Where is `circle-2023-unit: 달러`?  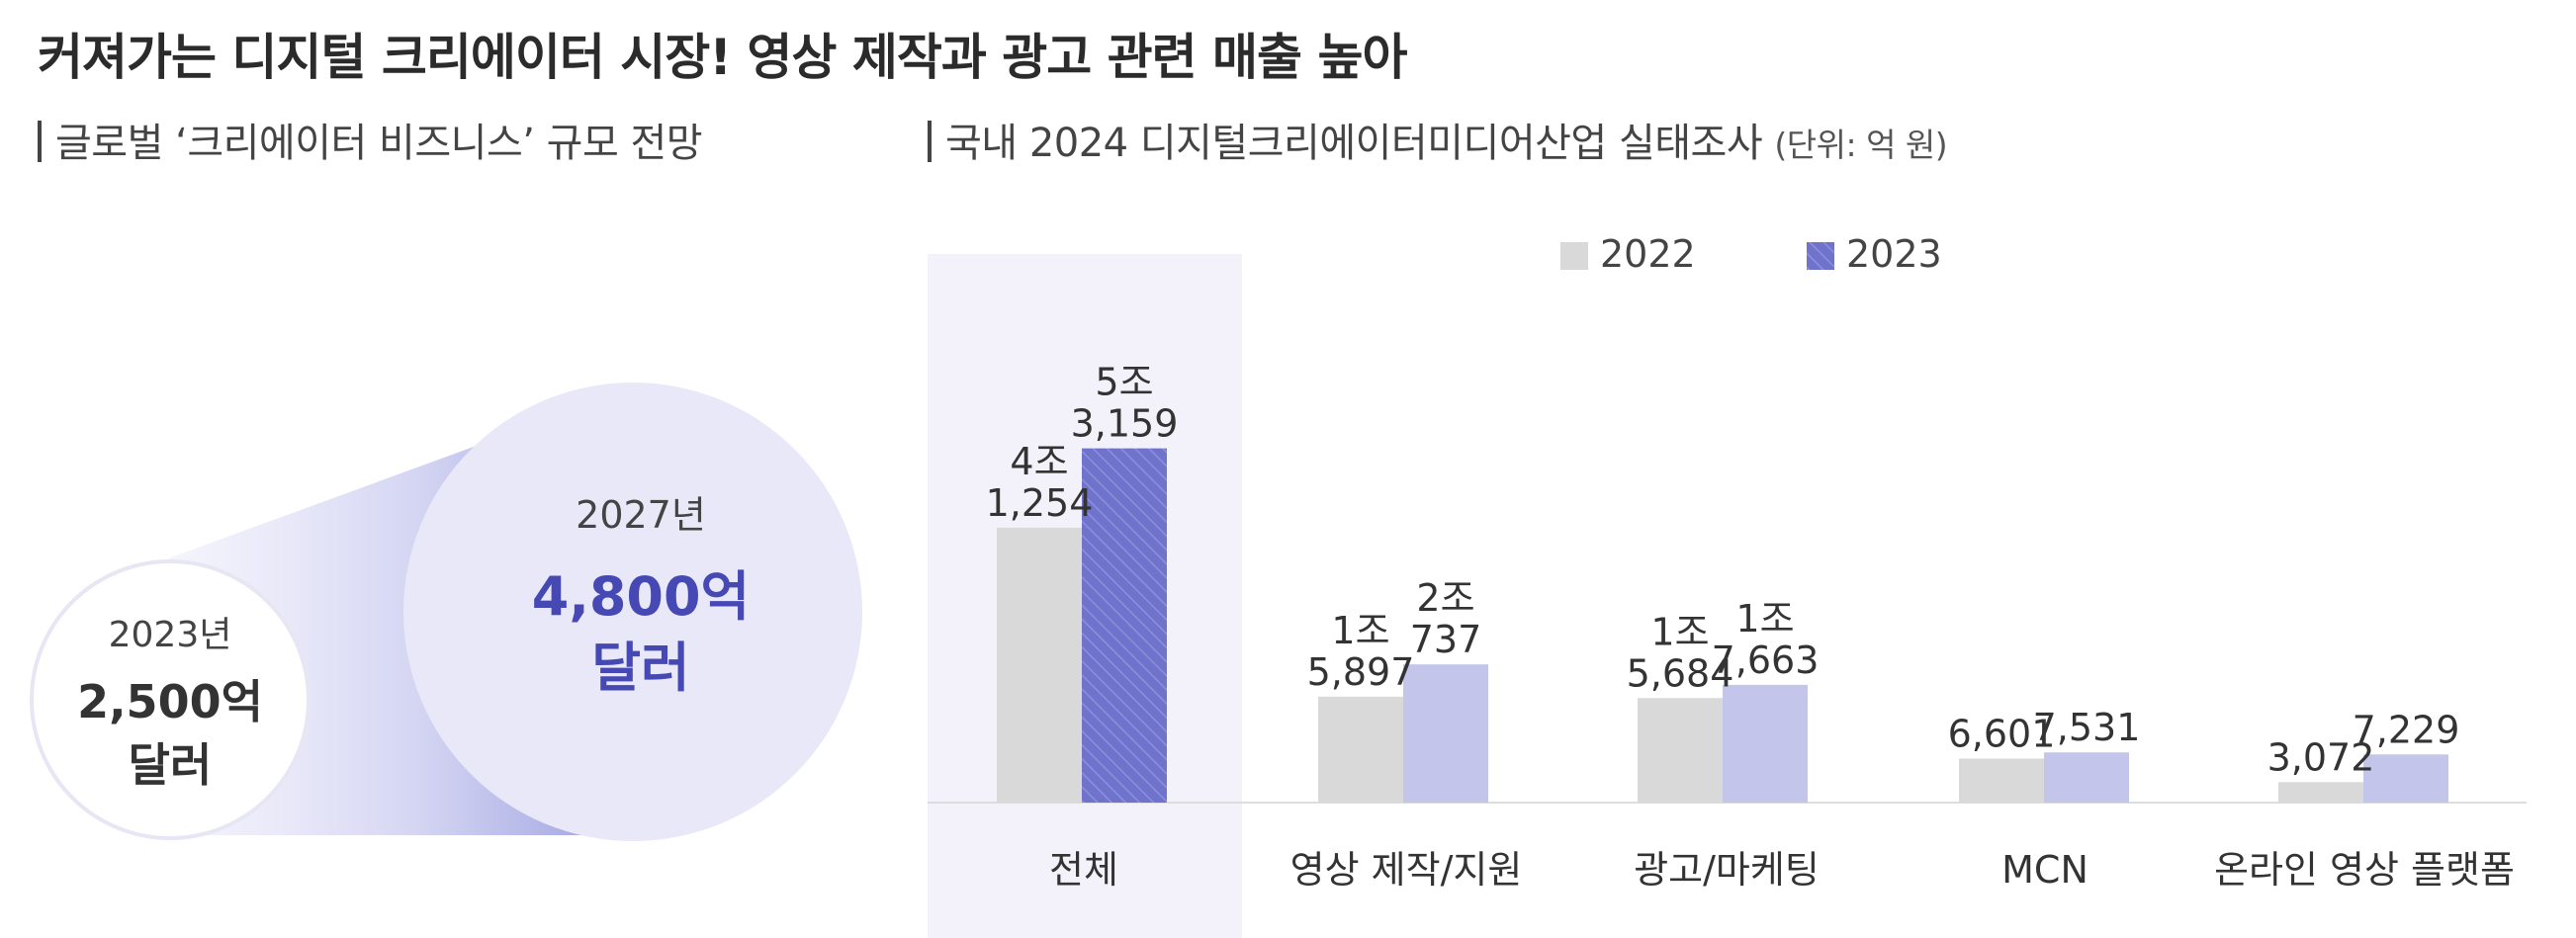
circle-2023-unit: 달러 is located at coordinates (171, 765).